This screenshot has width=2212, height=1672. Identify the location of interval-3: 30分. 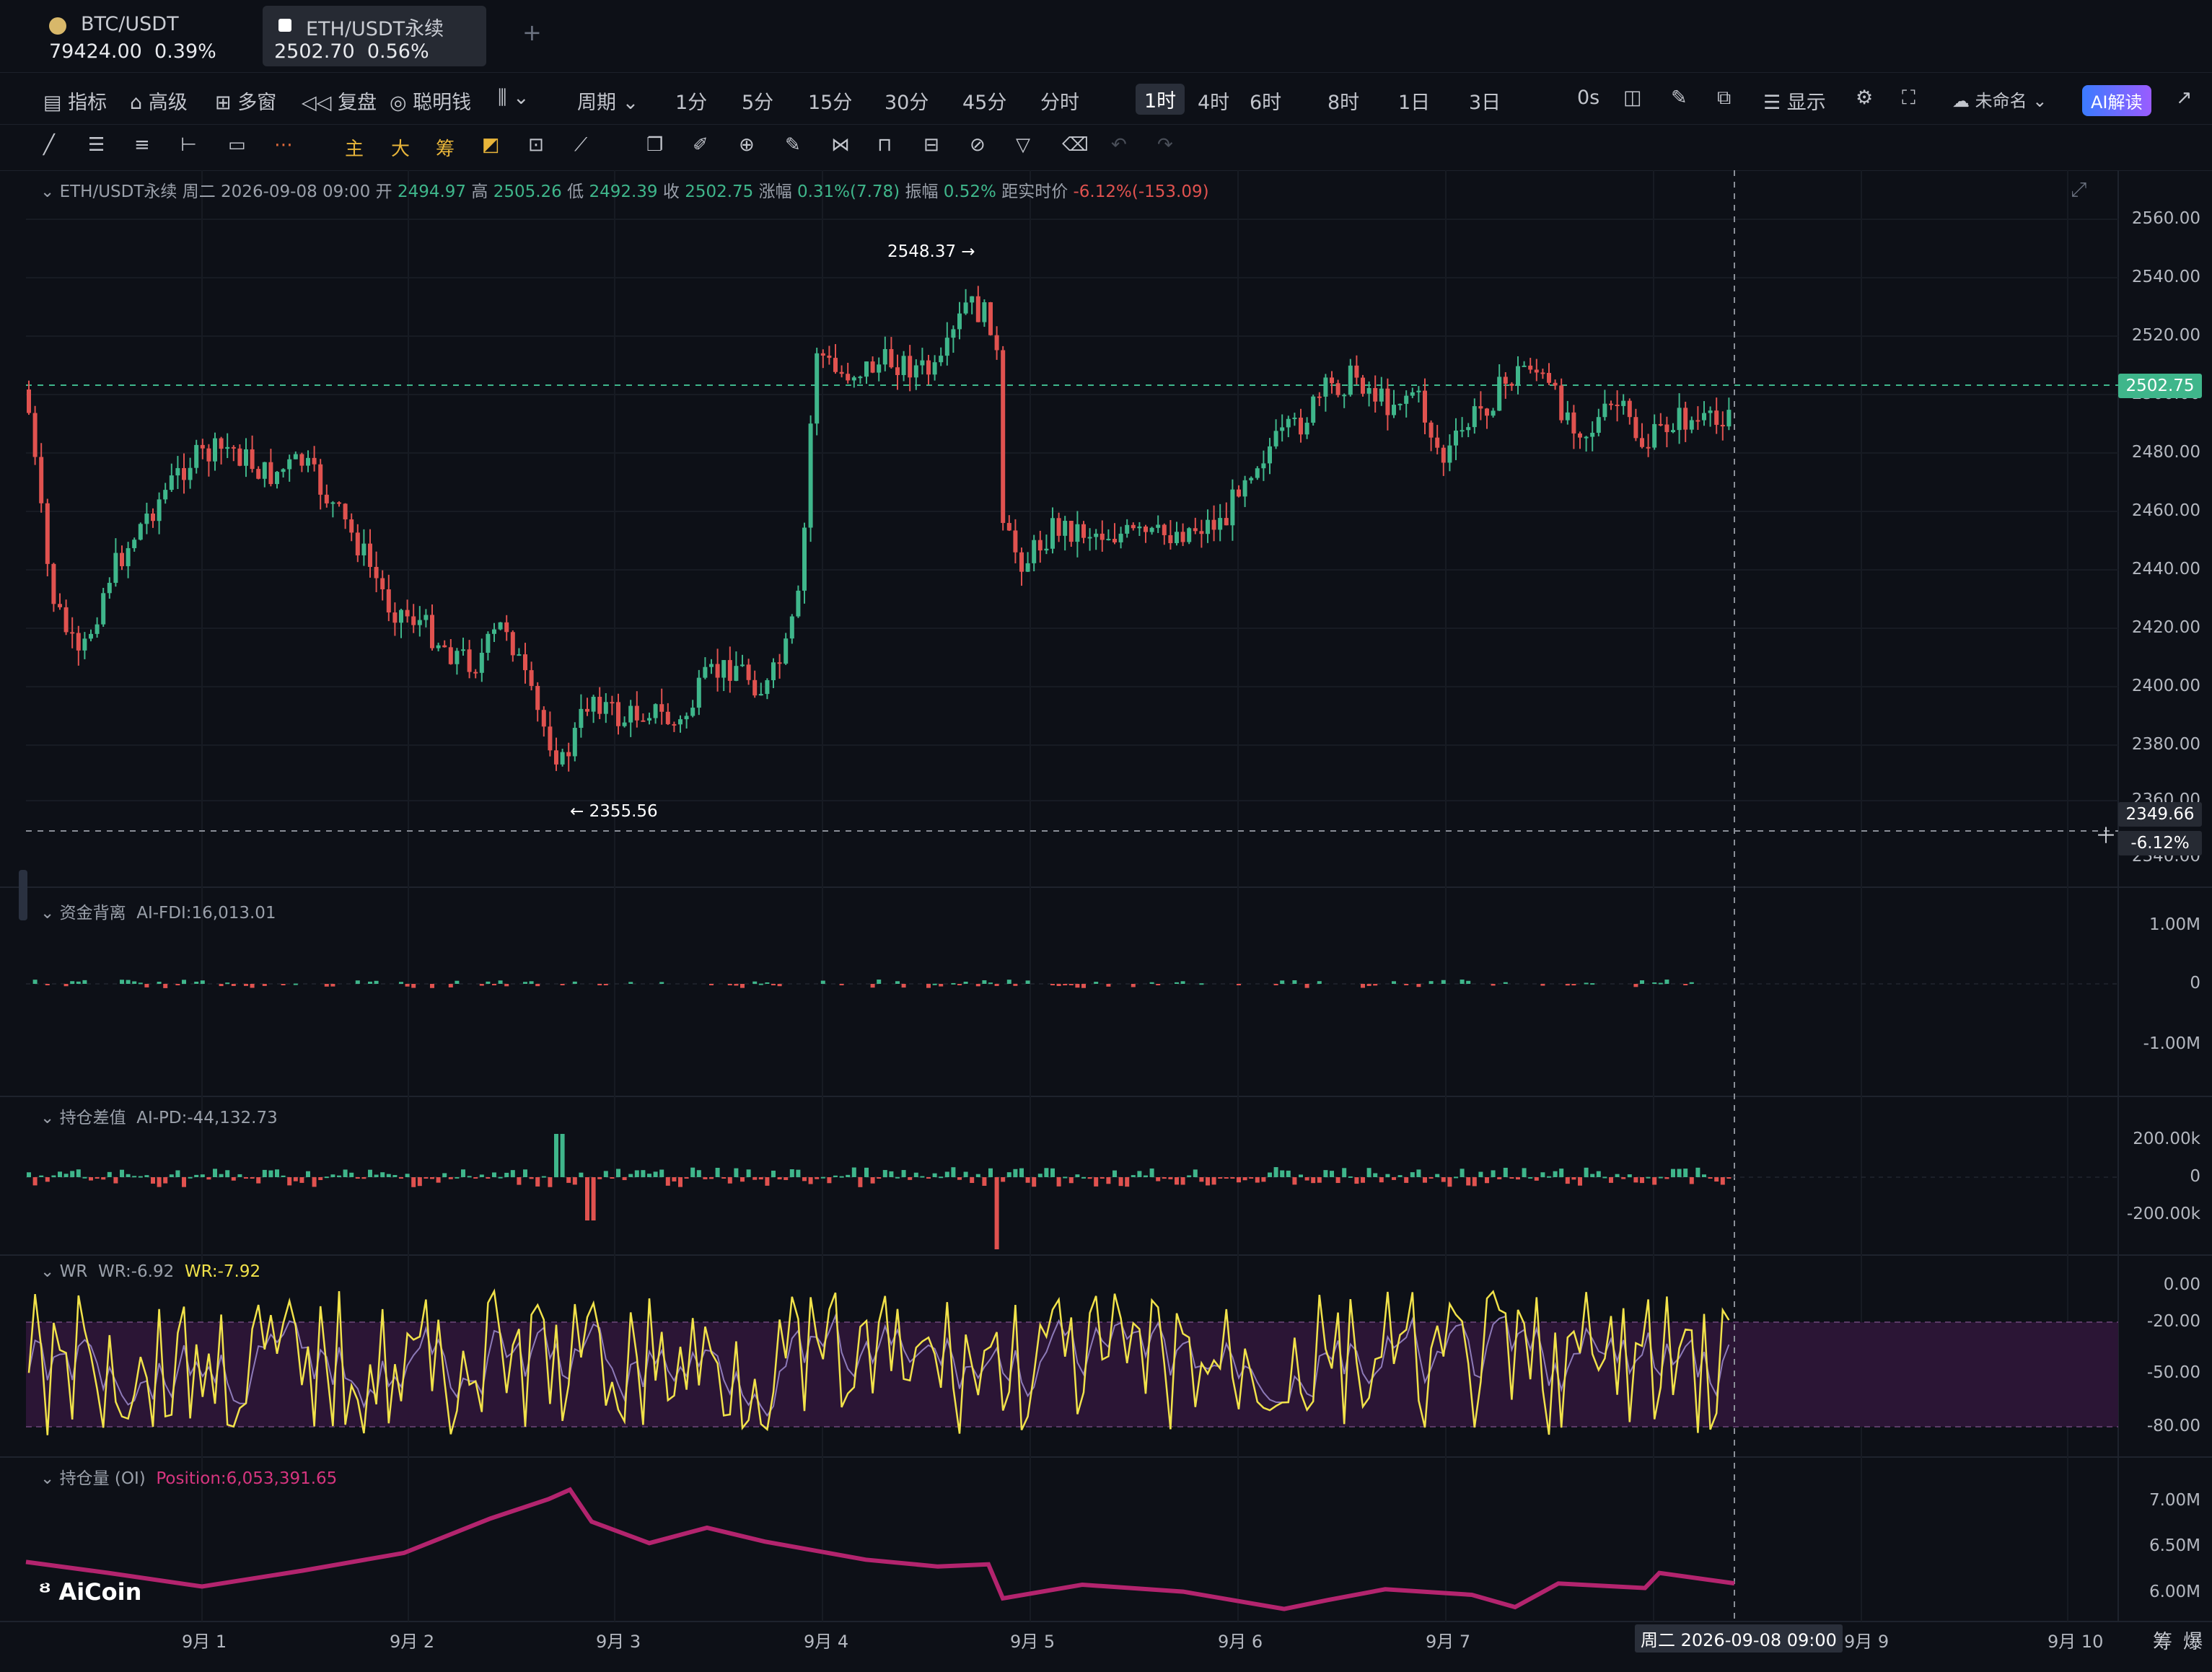
(907, 103).